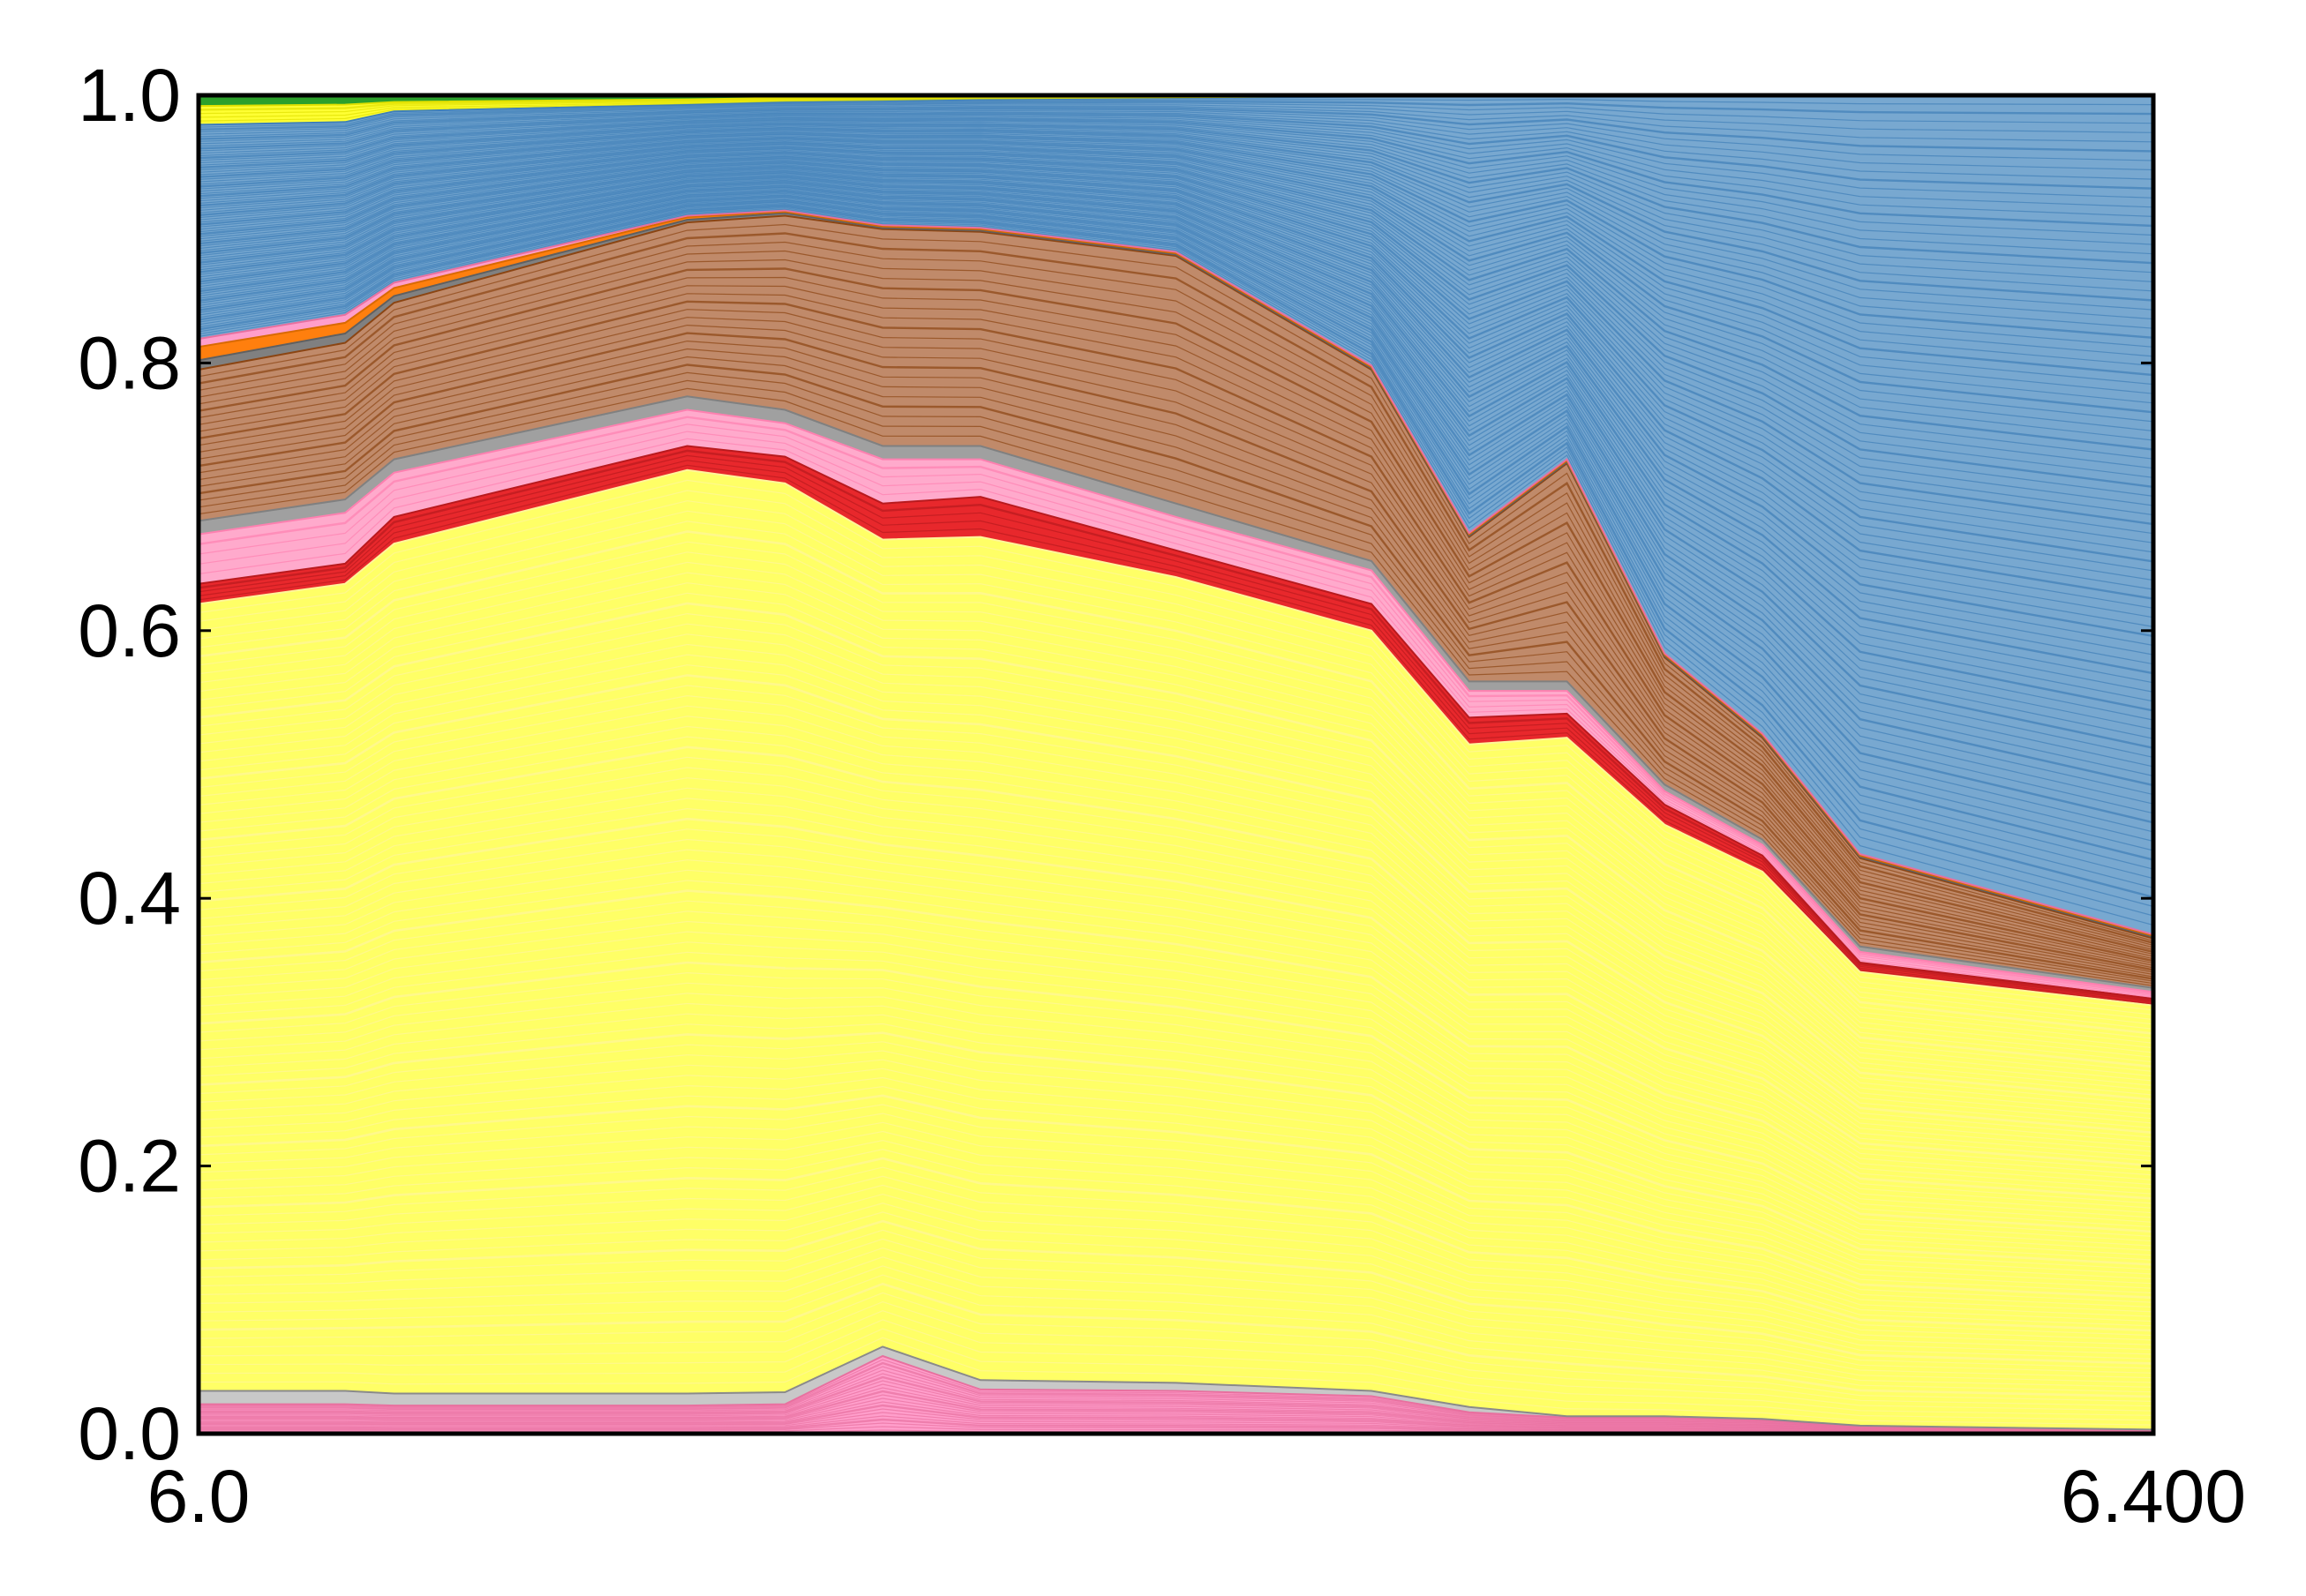 This screenshot has height=1596, width=2306. What do you see at coordinates (130, 1166) in the screenshot?
I see `y-tick-label: 0.2` at bounding box center [130, 1166].